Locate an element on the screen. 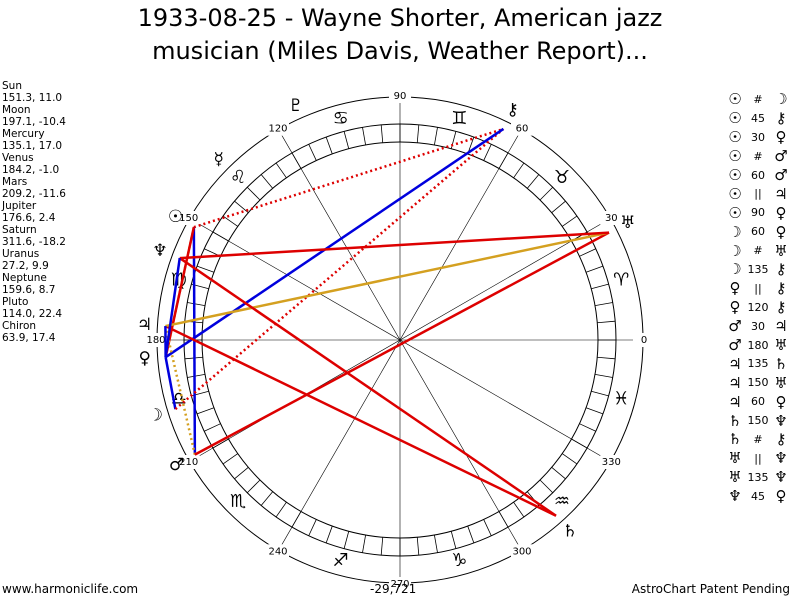 Image resolution: width=800 pixels, height=600 pixels. planet-coords: 27.2, 9.9 is located at coordinates (25, 266).